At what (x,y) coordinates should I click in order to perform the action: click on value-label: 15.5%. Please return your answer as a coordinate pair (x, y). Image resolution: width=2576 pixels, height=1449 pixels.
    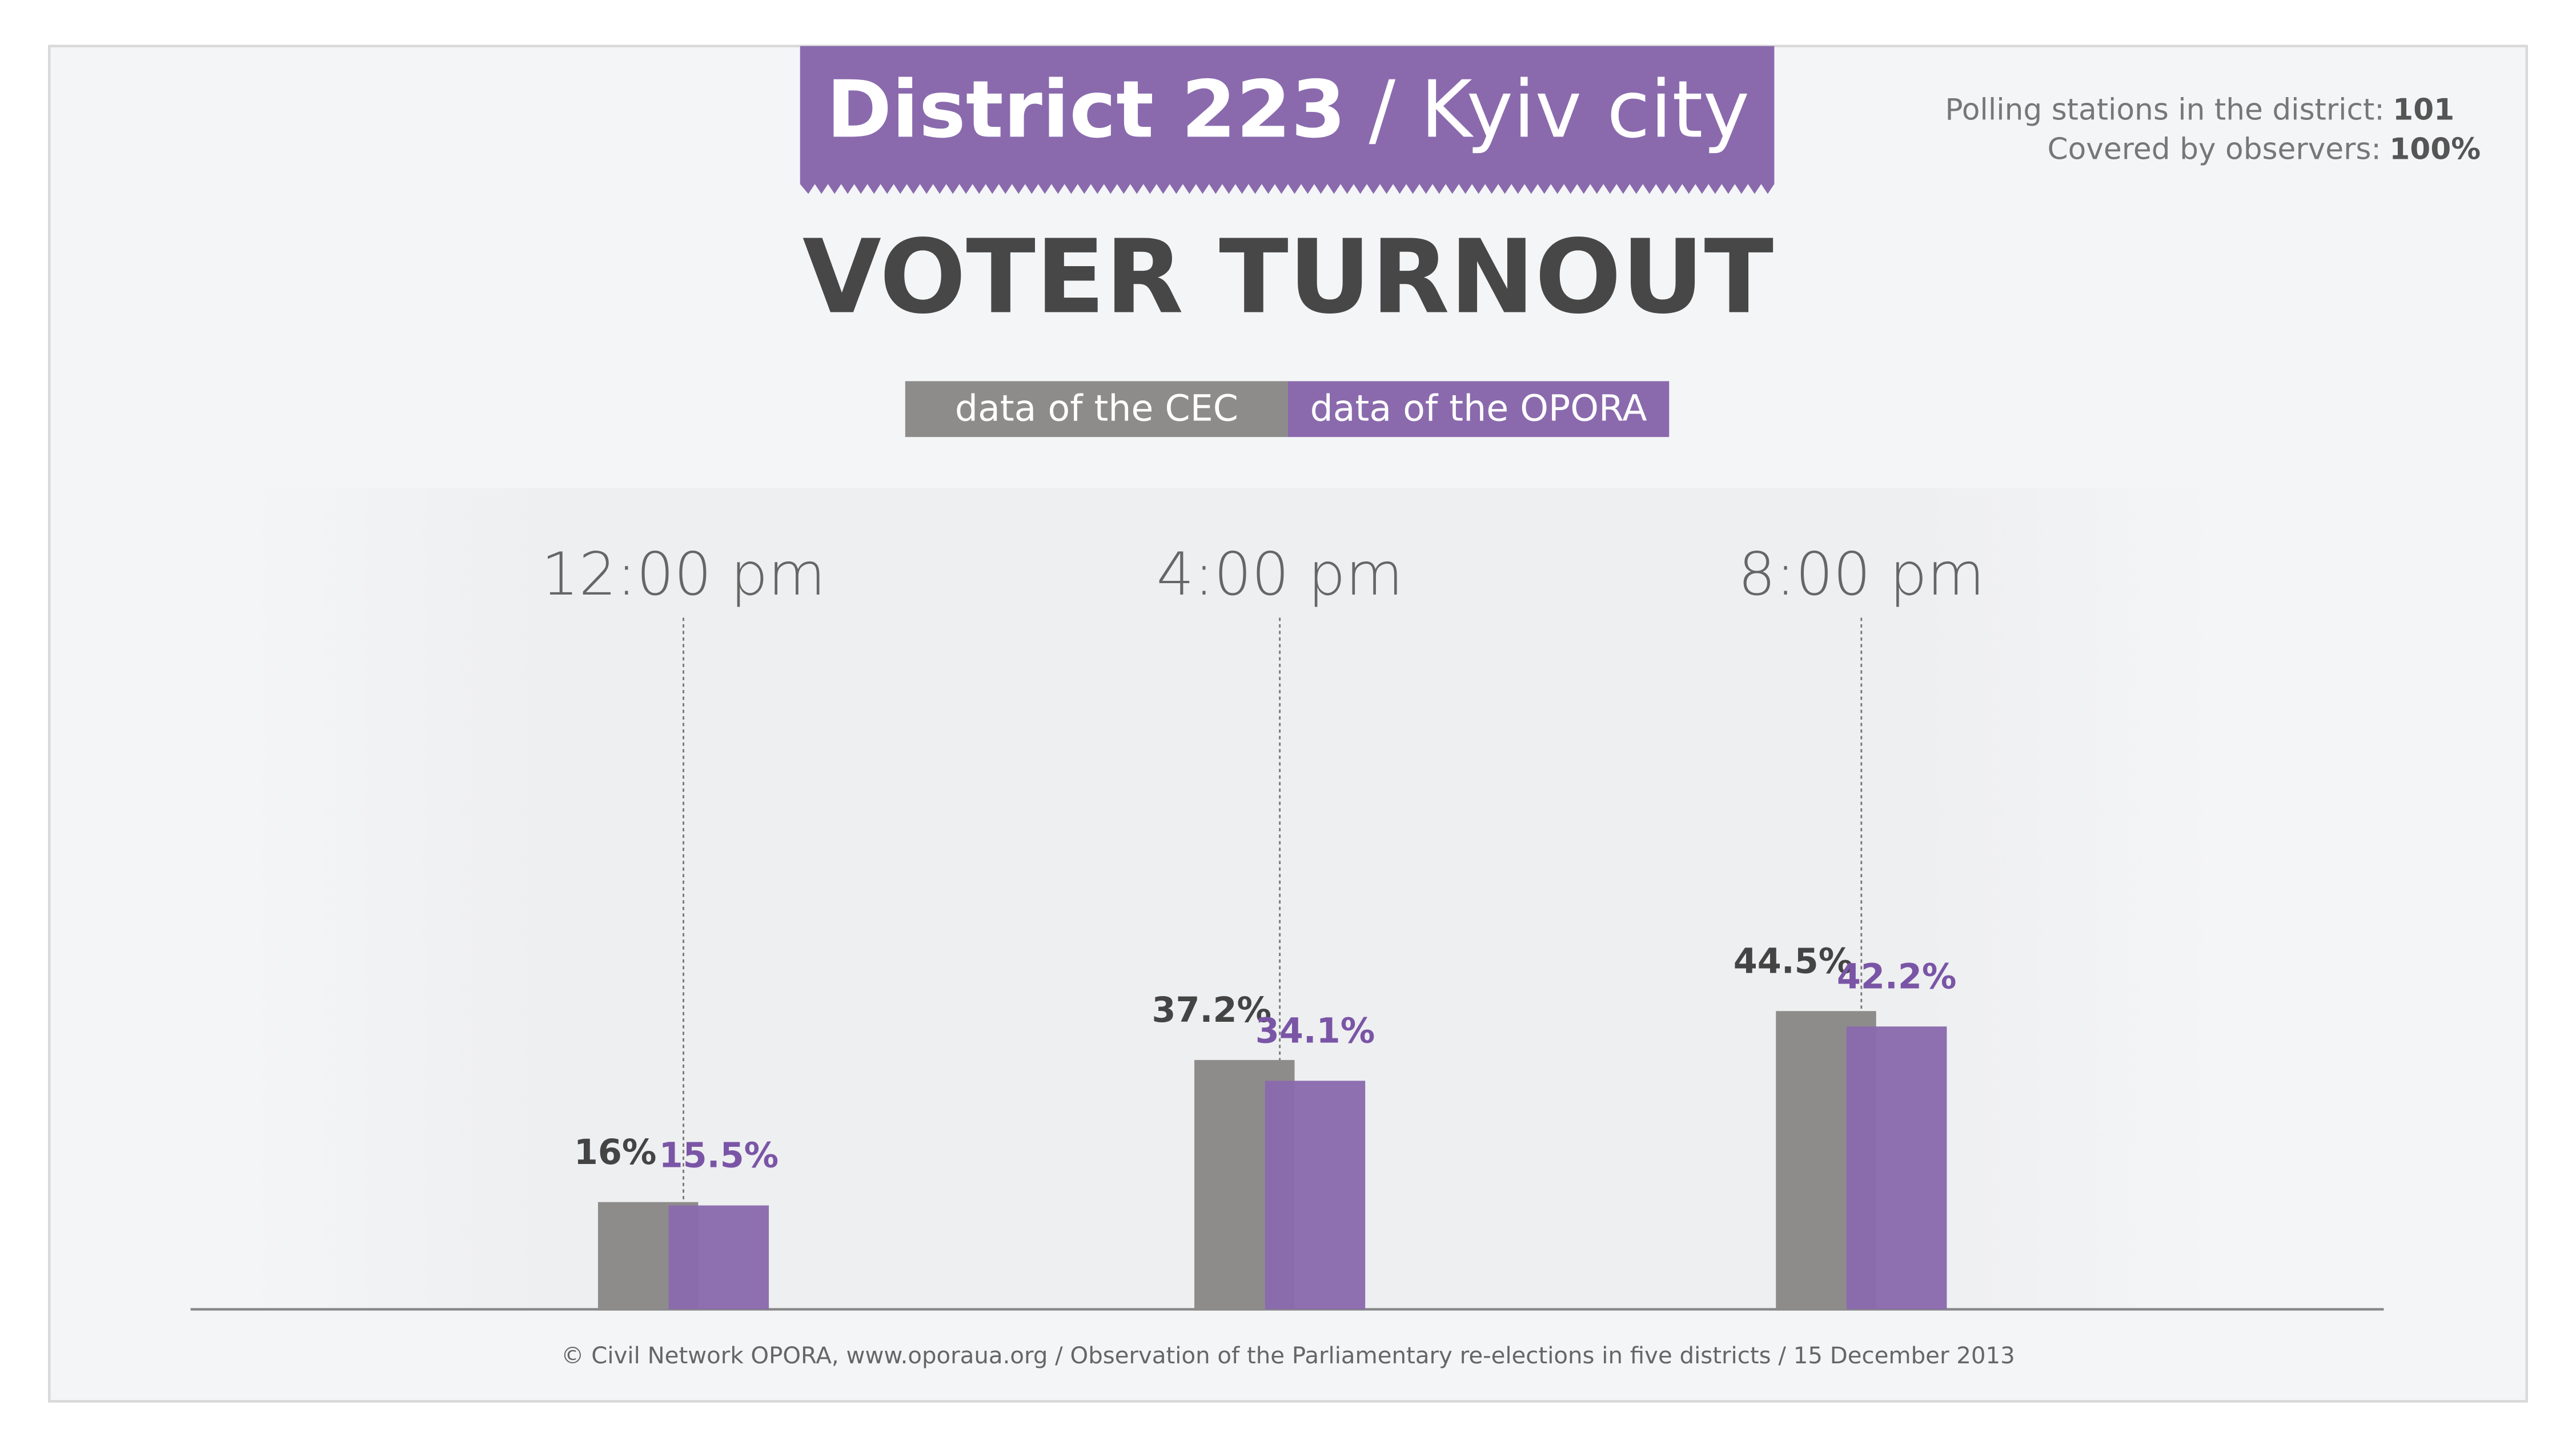
    Looking at the image, I should click on (719, 1156).